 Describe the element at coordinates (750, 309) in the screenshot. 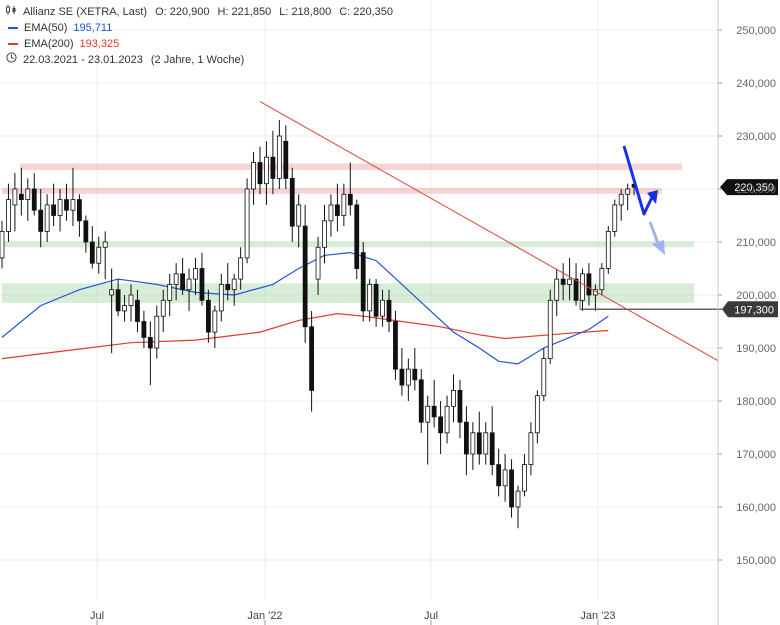

I see `marked-level-tag-bg` at that location.